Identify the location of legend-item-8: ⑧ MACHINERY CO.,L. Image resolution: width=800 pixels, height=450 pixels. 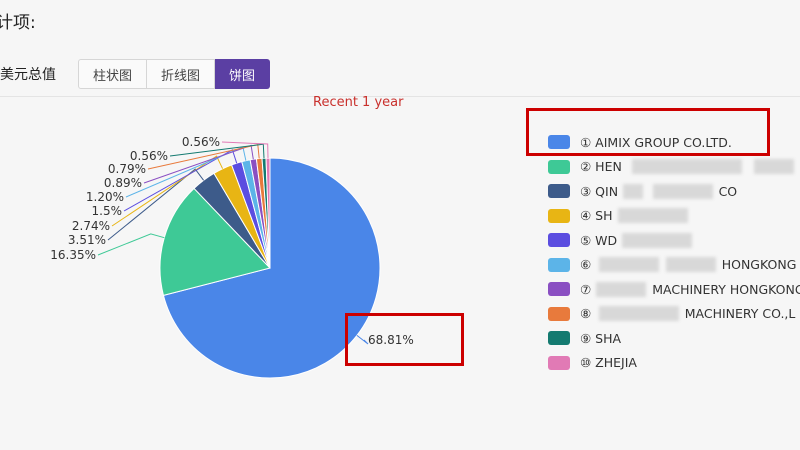
(674, 314).